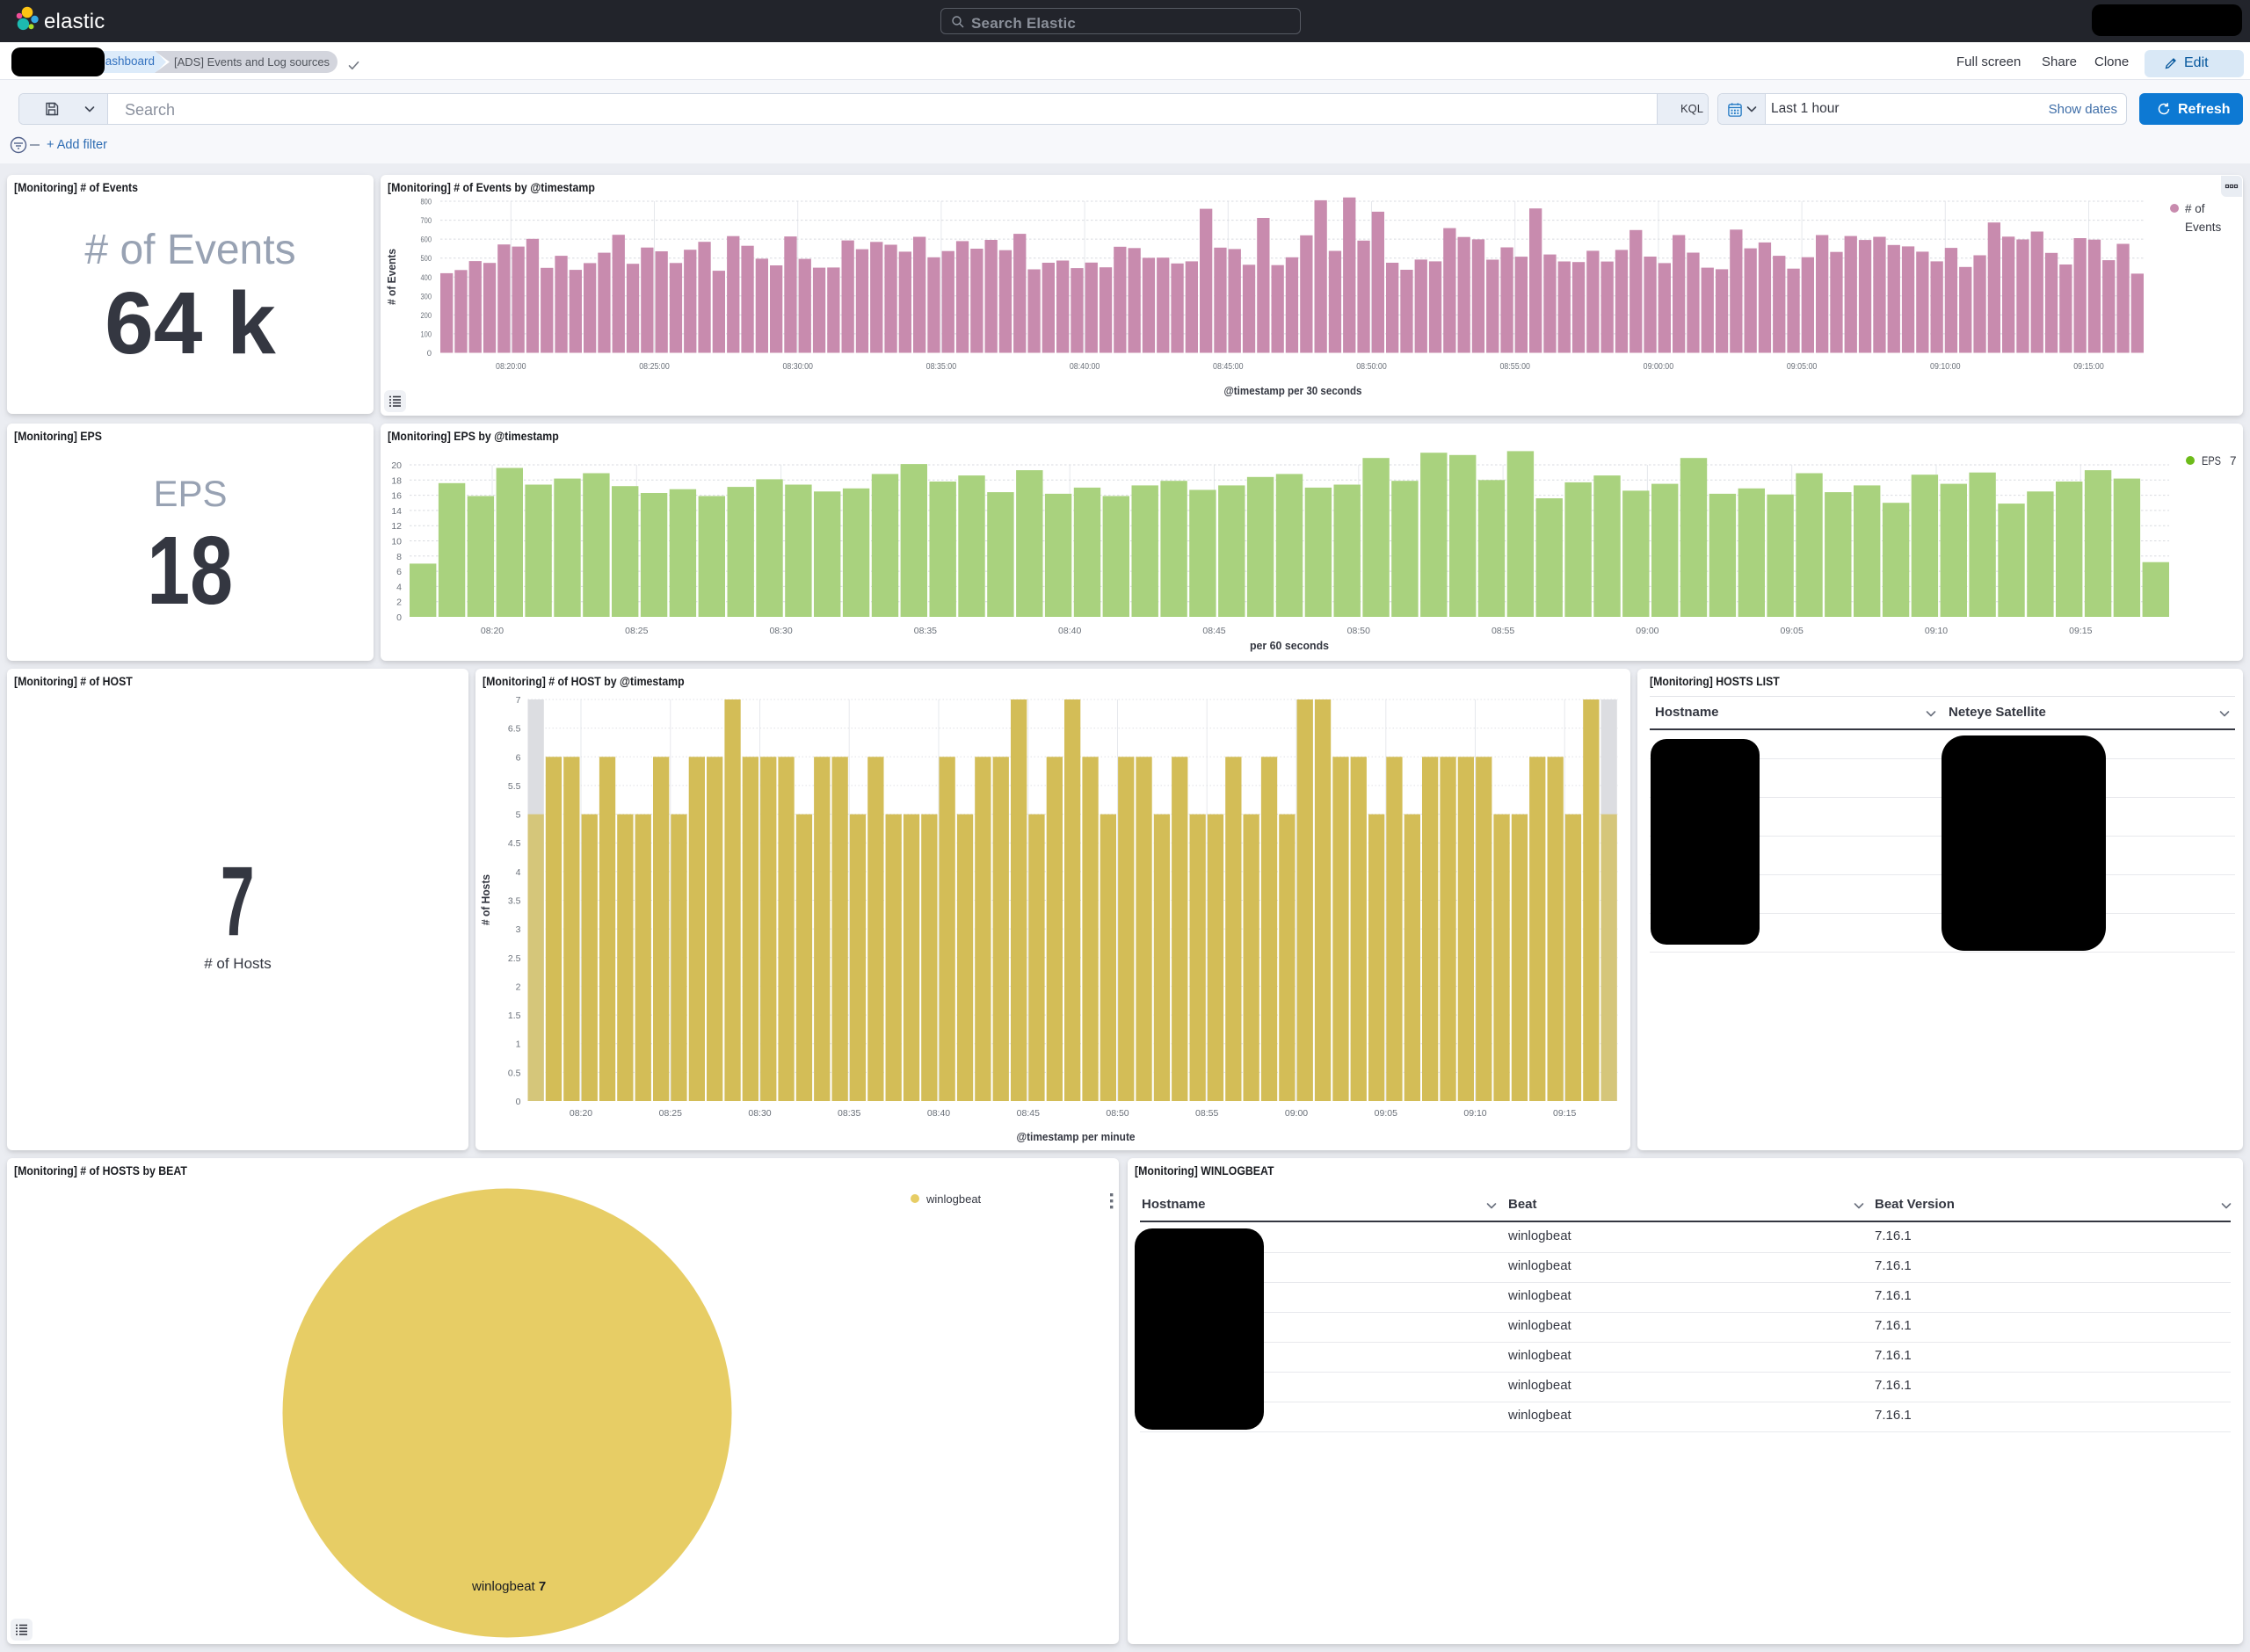 This screenshot has height=1652, width=2250. What do you see at coordinates (2211, 461) in the screenshot?
I see `svg-text: EPS` at bounding box center [2211, 461].